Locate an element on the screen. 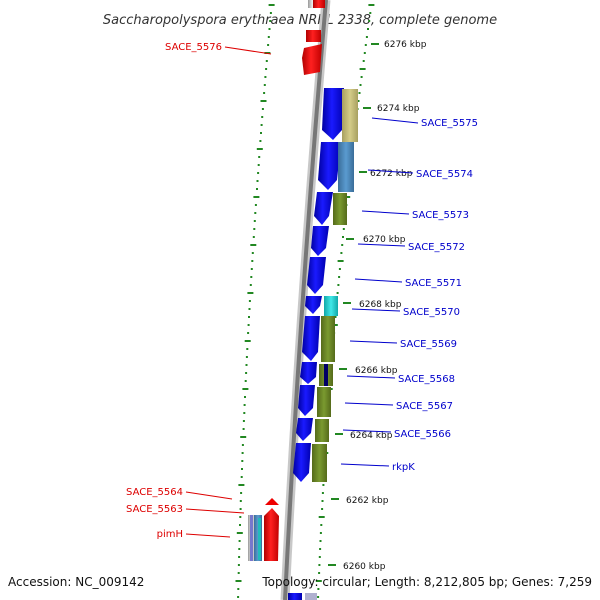 The image size is (600, 600). label-sace-5571: SACE_5571 is located at coordinates (408, 283).